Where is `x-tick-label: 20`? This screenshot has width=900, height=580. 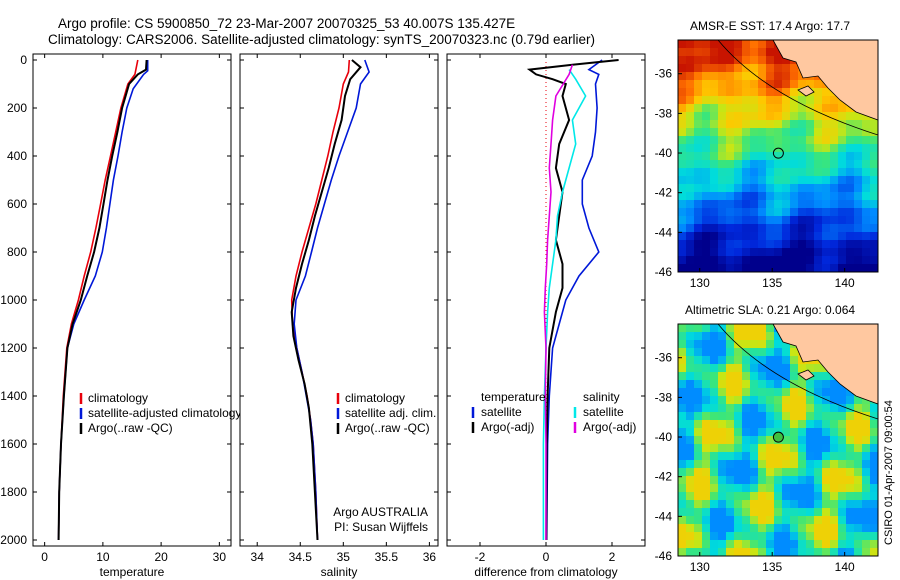 x-tick-label: 20 is located at coordinates (161, 557).